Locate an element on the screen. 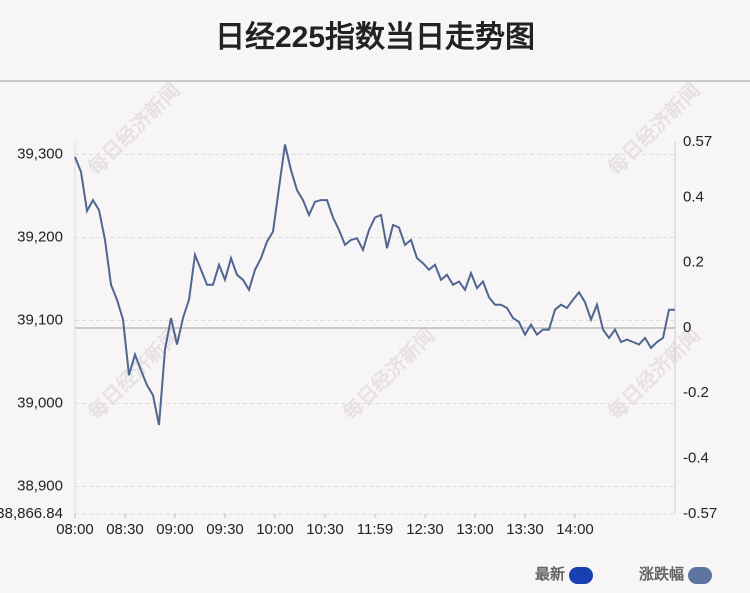 This screenshot has width=750, height=593. x-tick-label: 10:30 is located at coordinates (325, 529).